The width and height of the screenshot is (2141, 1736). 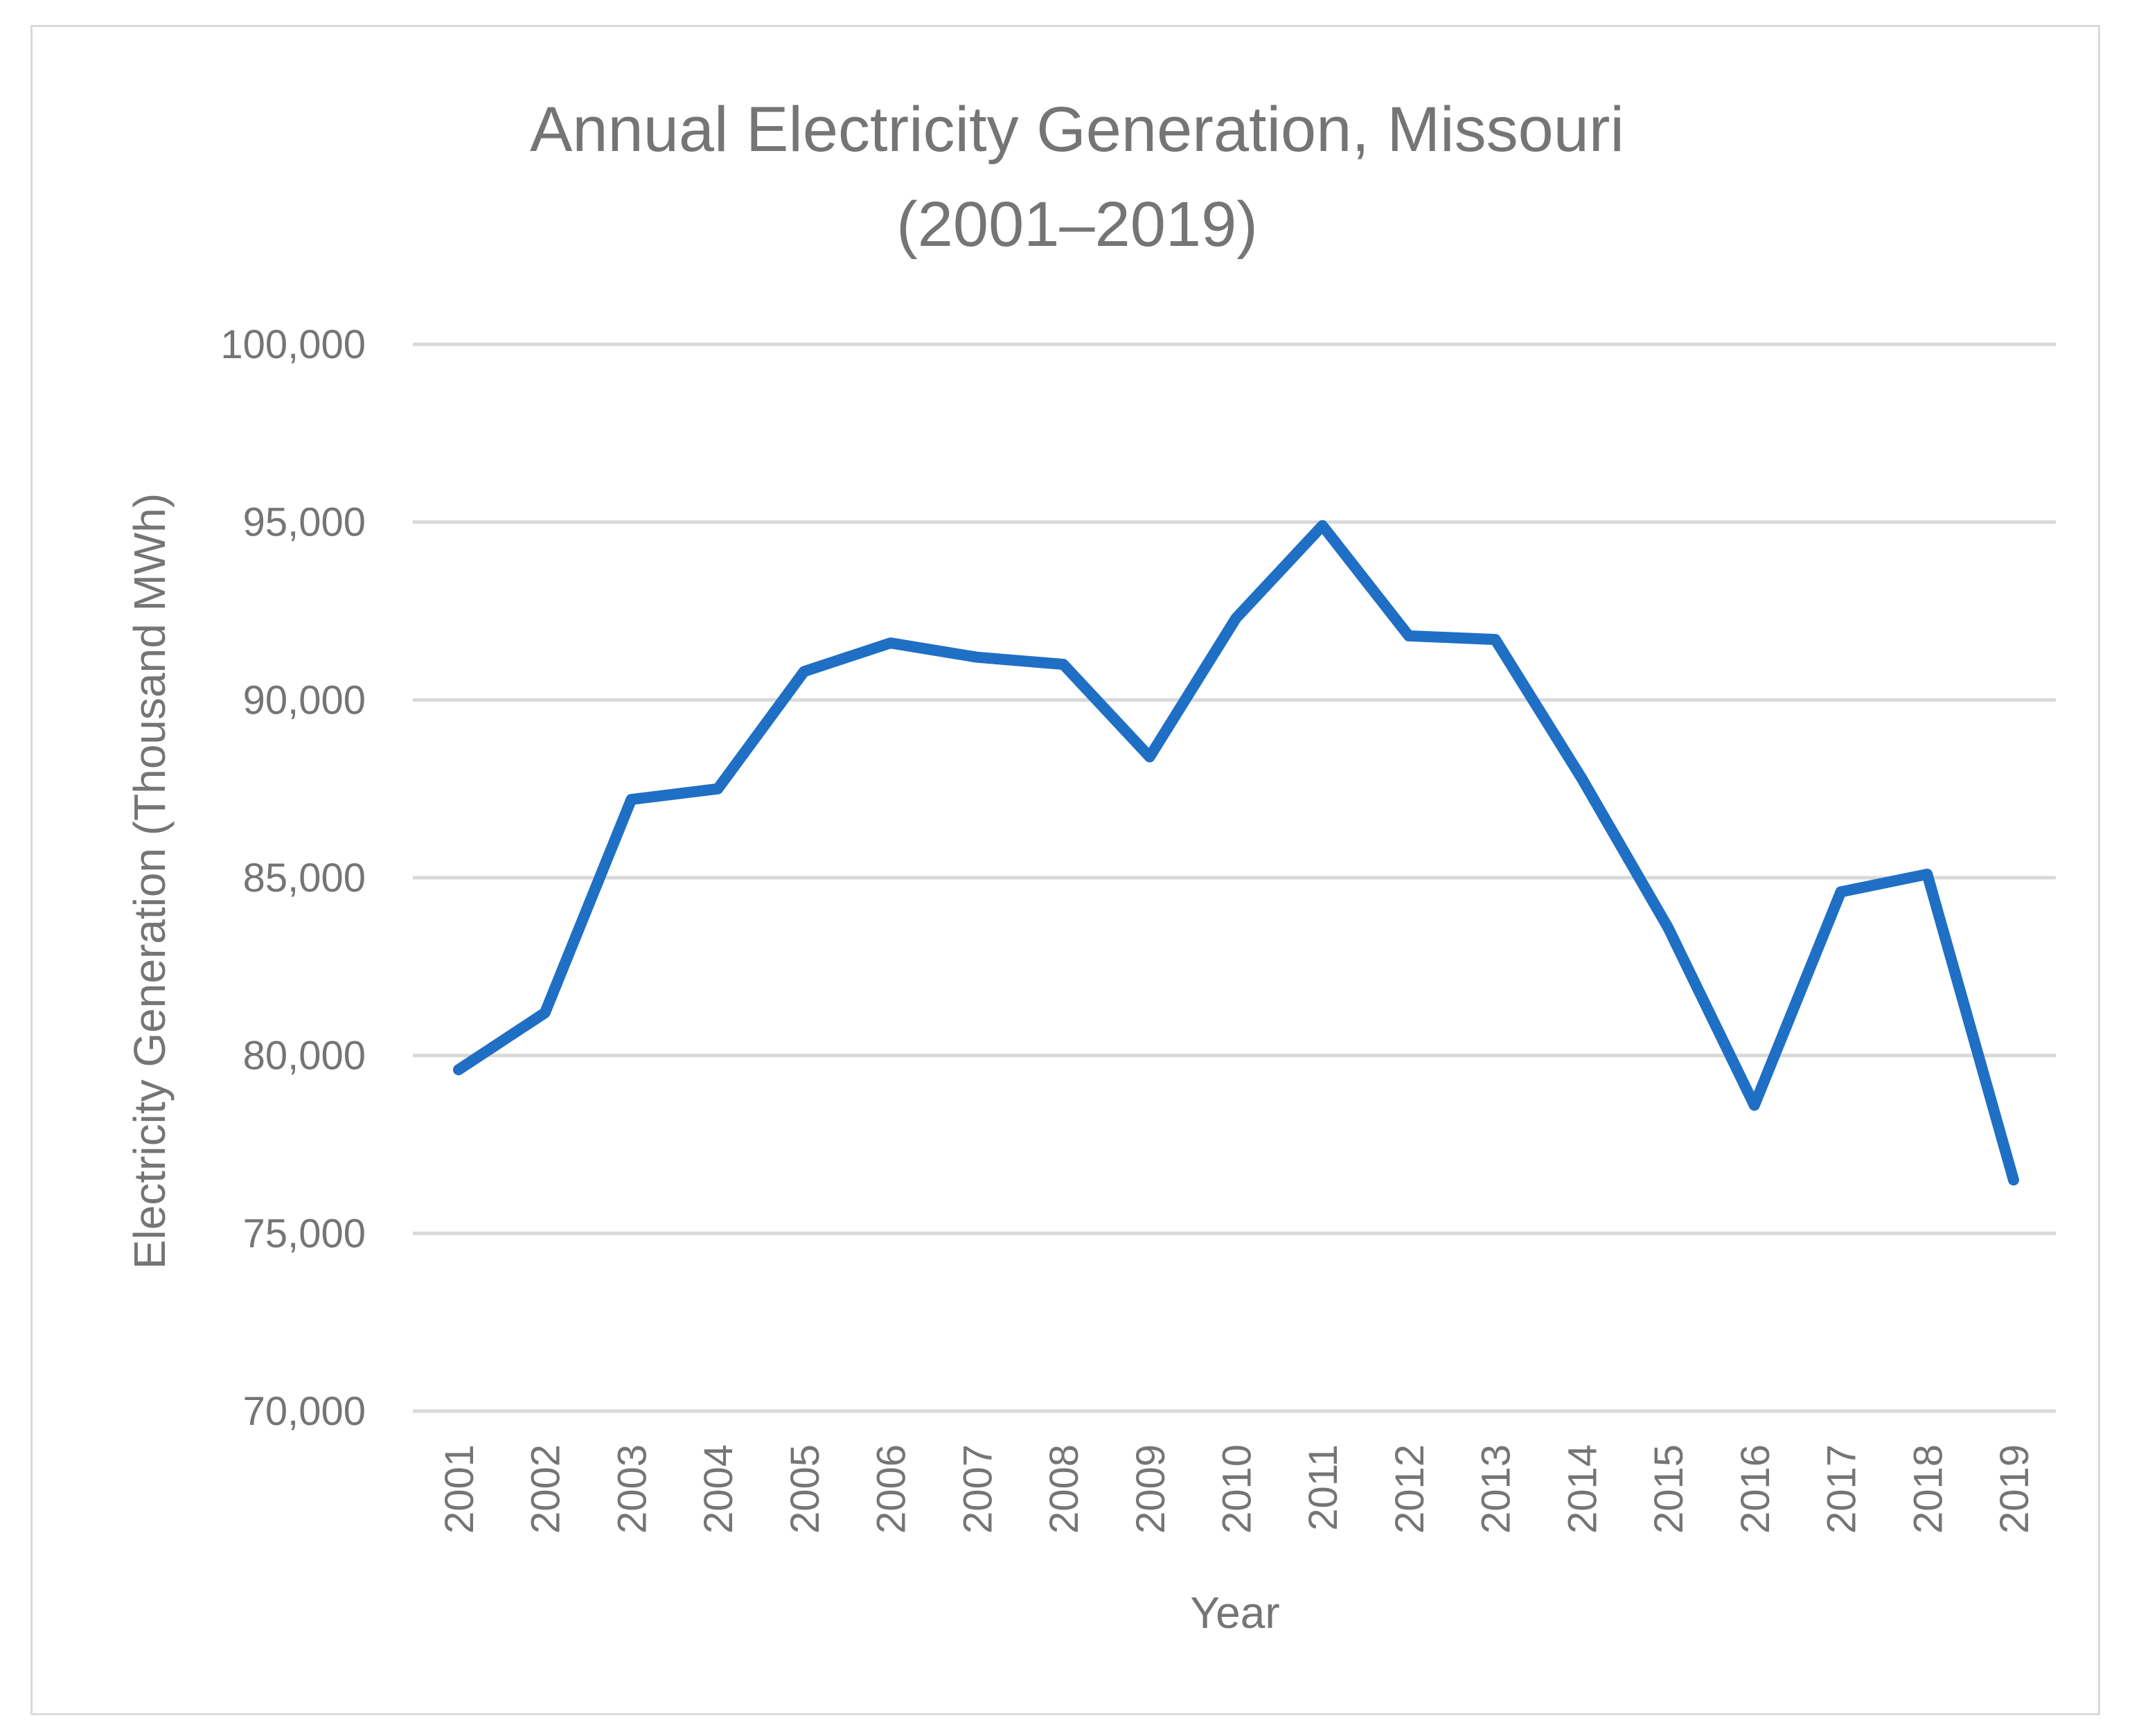 I want to click on x-tick-label: 2006, so click(x=892, y=1489).